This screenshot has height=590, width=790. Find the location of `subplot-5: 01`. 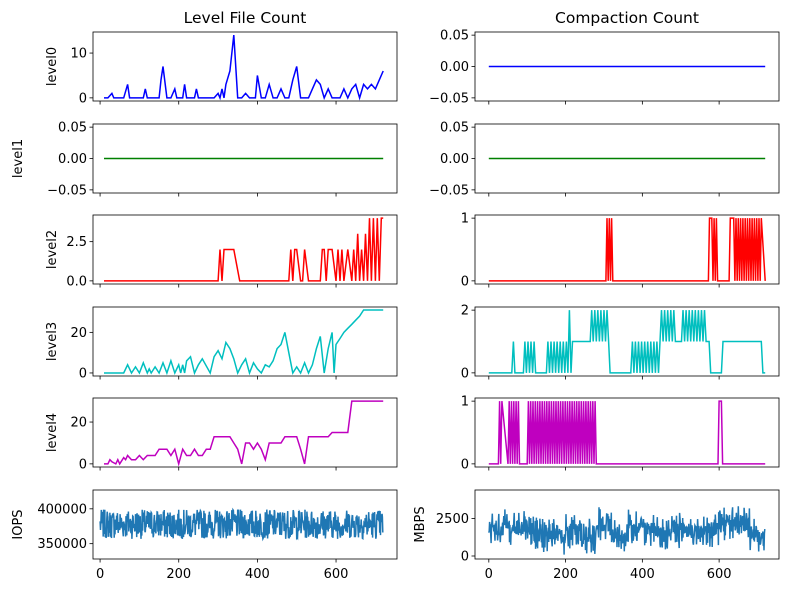

subplot-5: 01 is located at coordinates (620, 250).